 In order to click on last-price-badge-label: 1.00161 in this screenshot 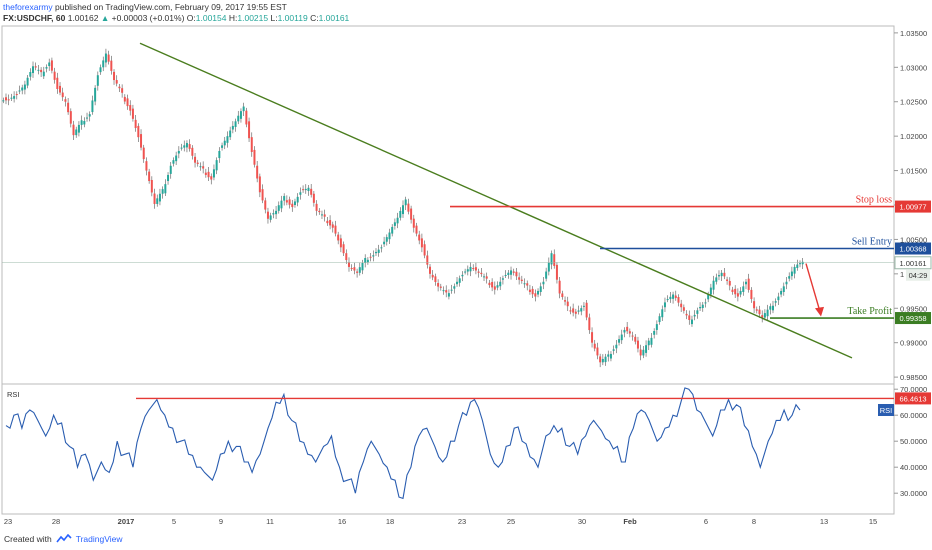, I will do `click(912, 263)`.